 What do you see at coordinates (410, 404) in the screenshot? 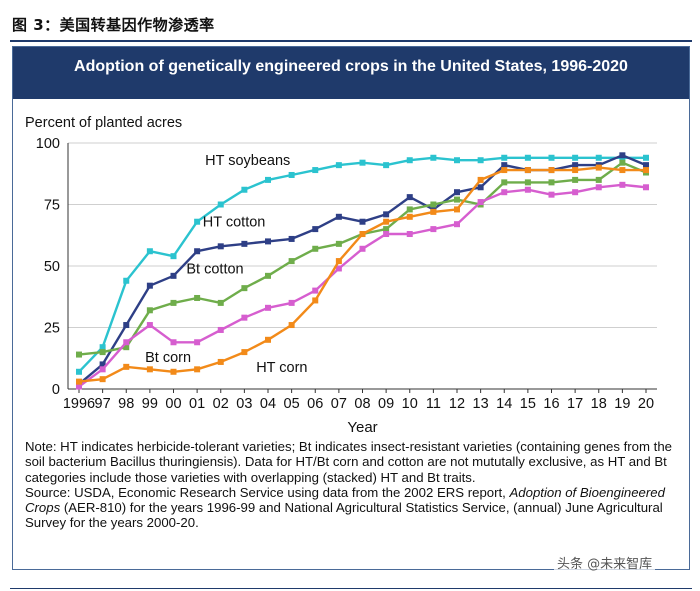
I see `x-tick-label: 10` at bounding box center [410, 404].